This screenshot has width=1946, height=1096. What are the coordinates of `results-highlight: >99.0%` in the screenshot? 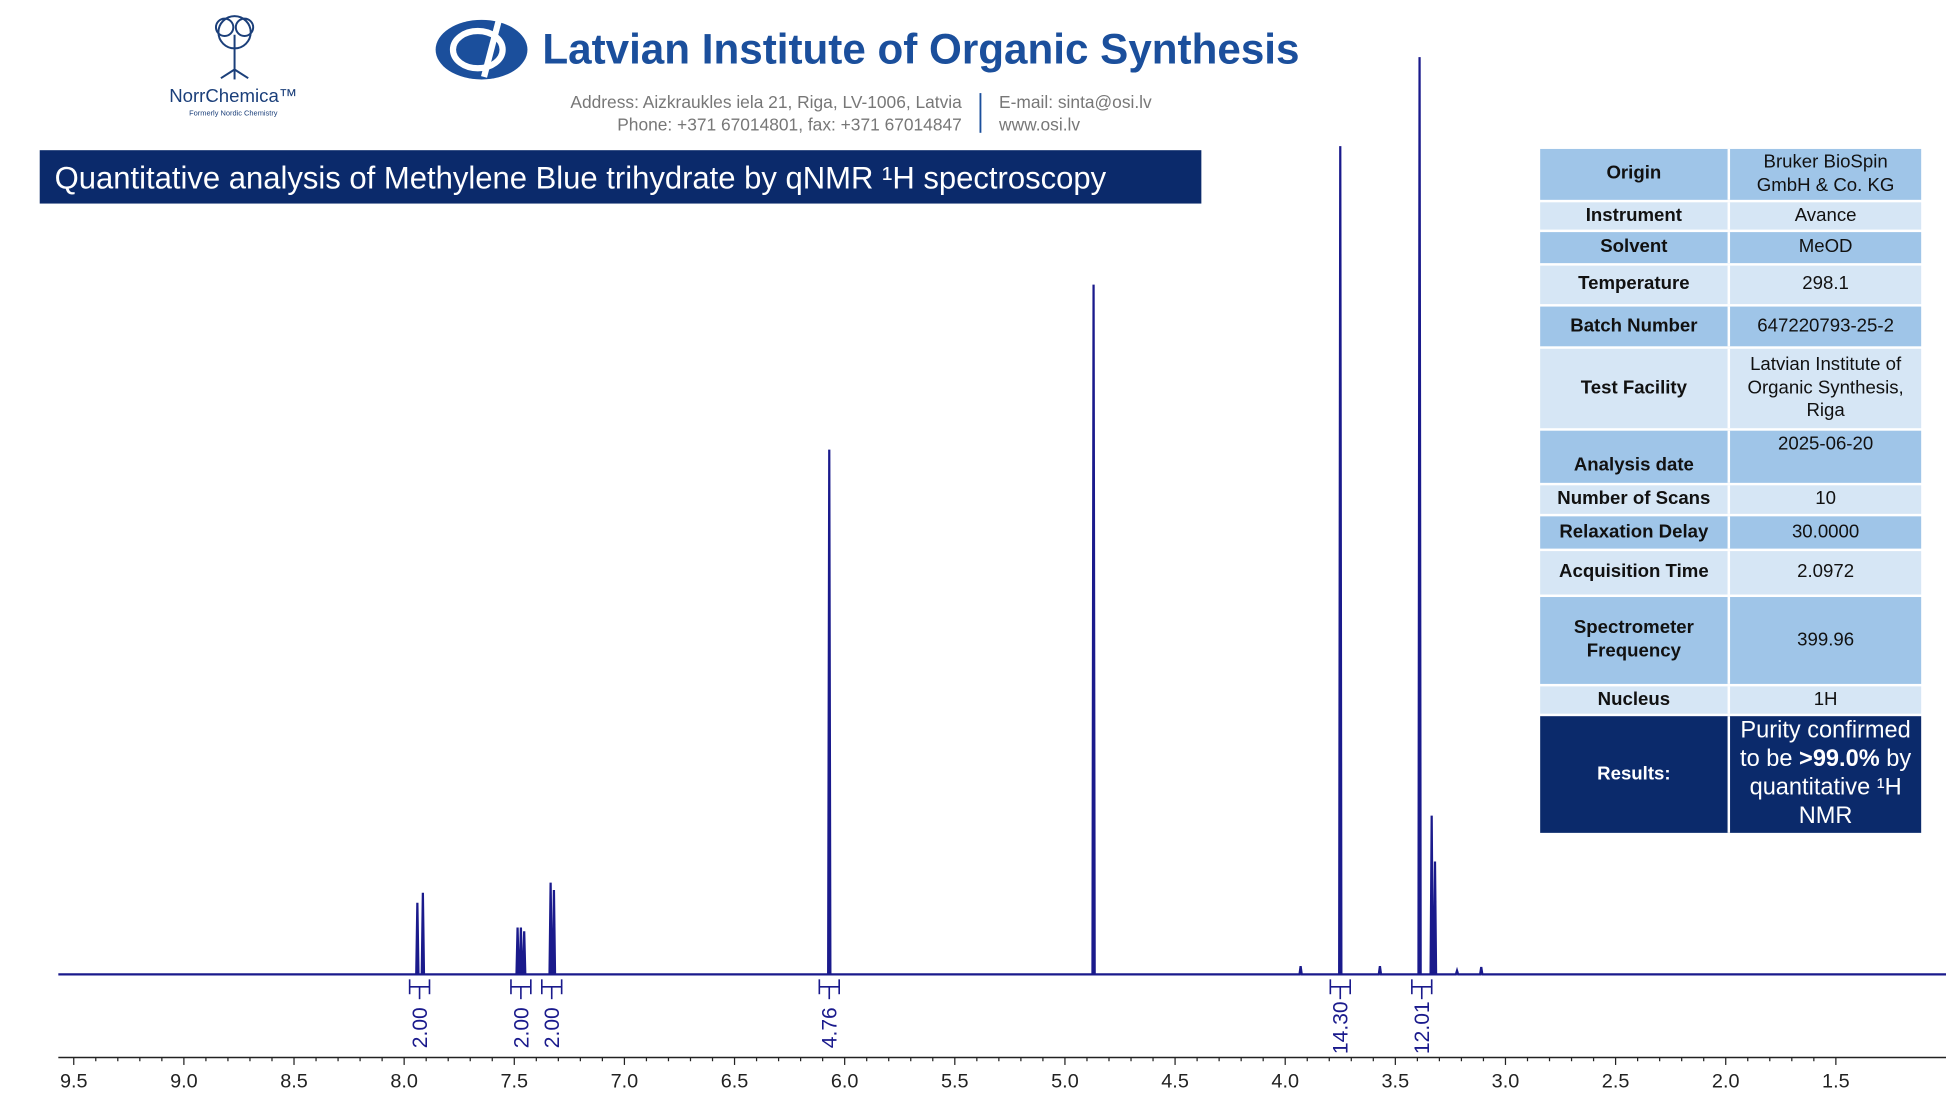 It's located at (1839, 759).